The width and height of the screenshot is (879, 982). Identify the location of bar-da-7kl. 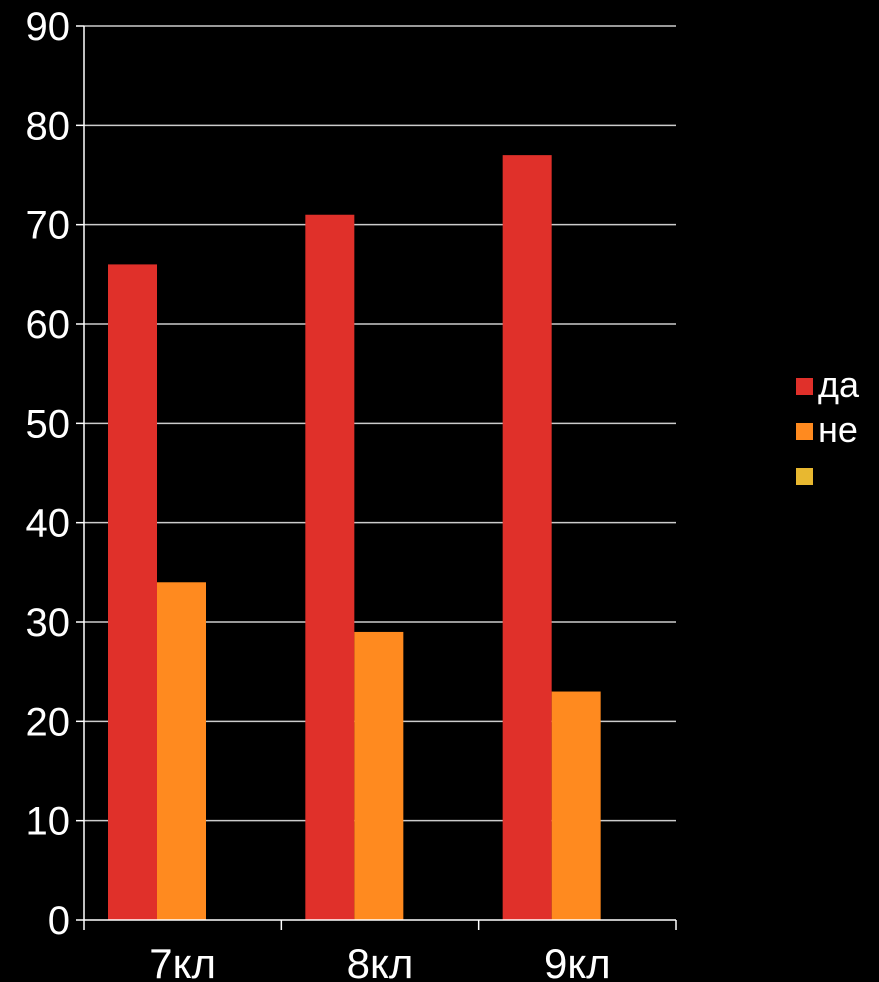
(132, 592).